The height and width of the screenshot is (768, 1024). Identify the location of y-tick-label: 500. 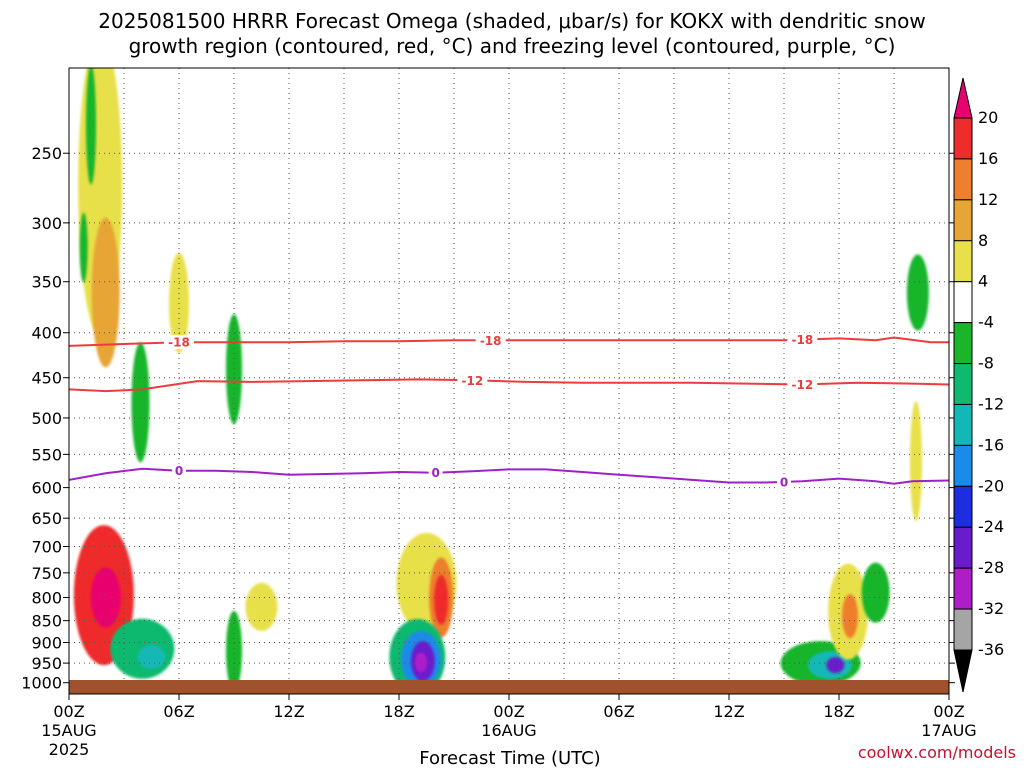
(46, 418).